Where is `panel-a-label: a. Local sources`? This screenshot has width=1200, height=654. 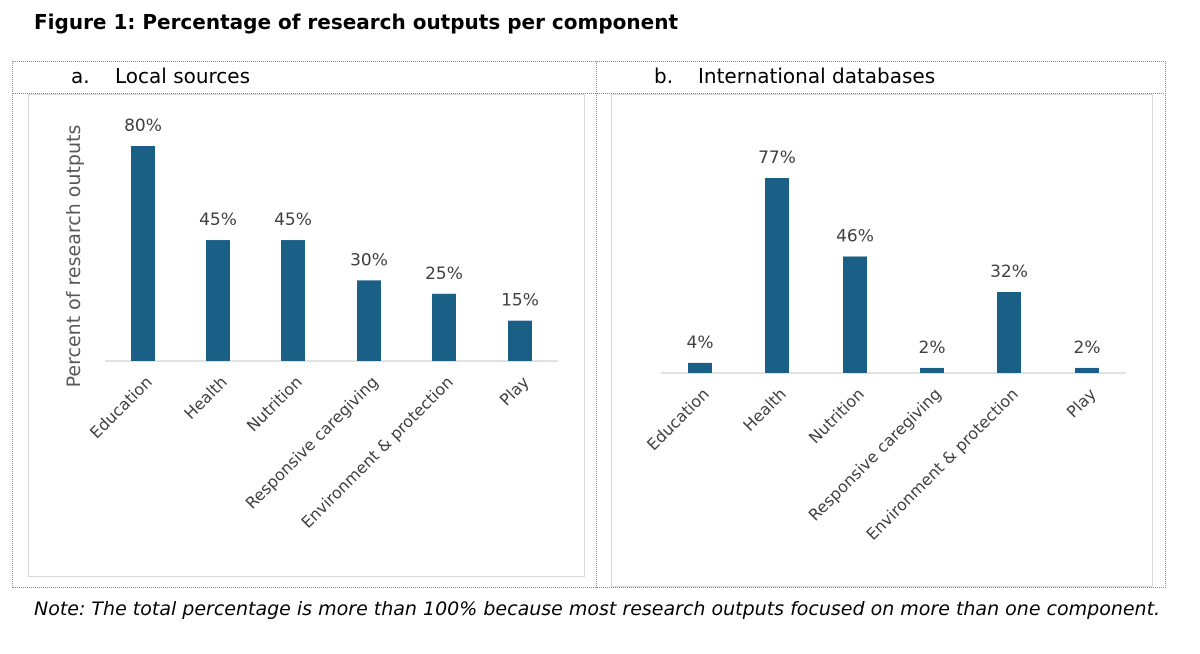 panel-a-label: a. Local sources is located at coordinates (160, 76).